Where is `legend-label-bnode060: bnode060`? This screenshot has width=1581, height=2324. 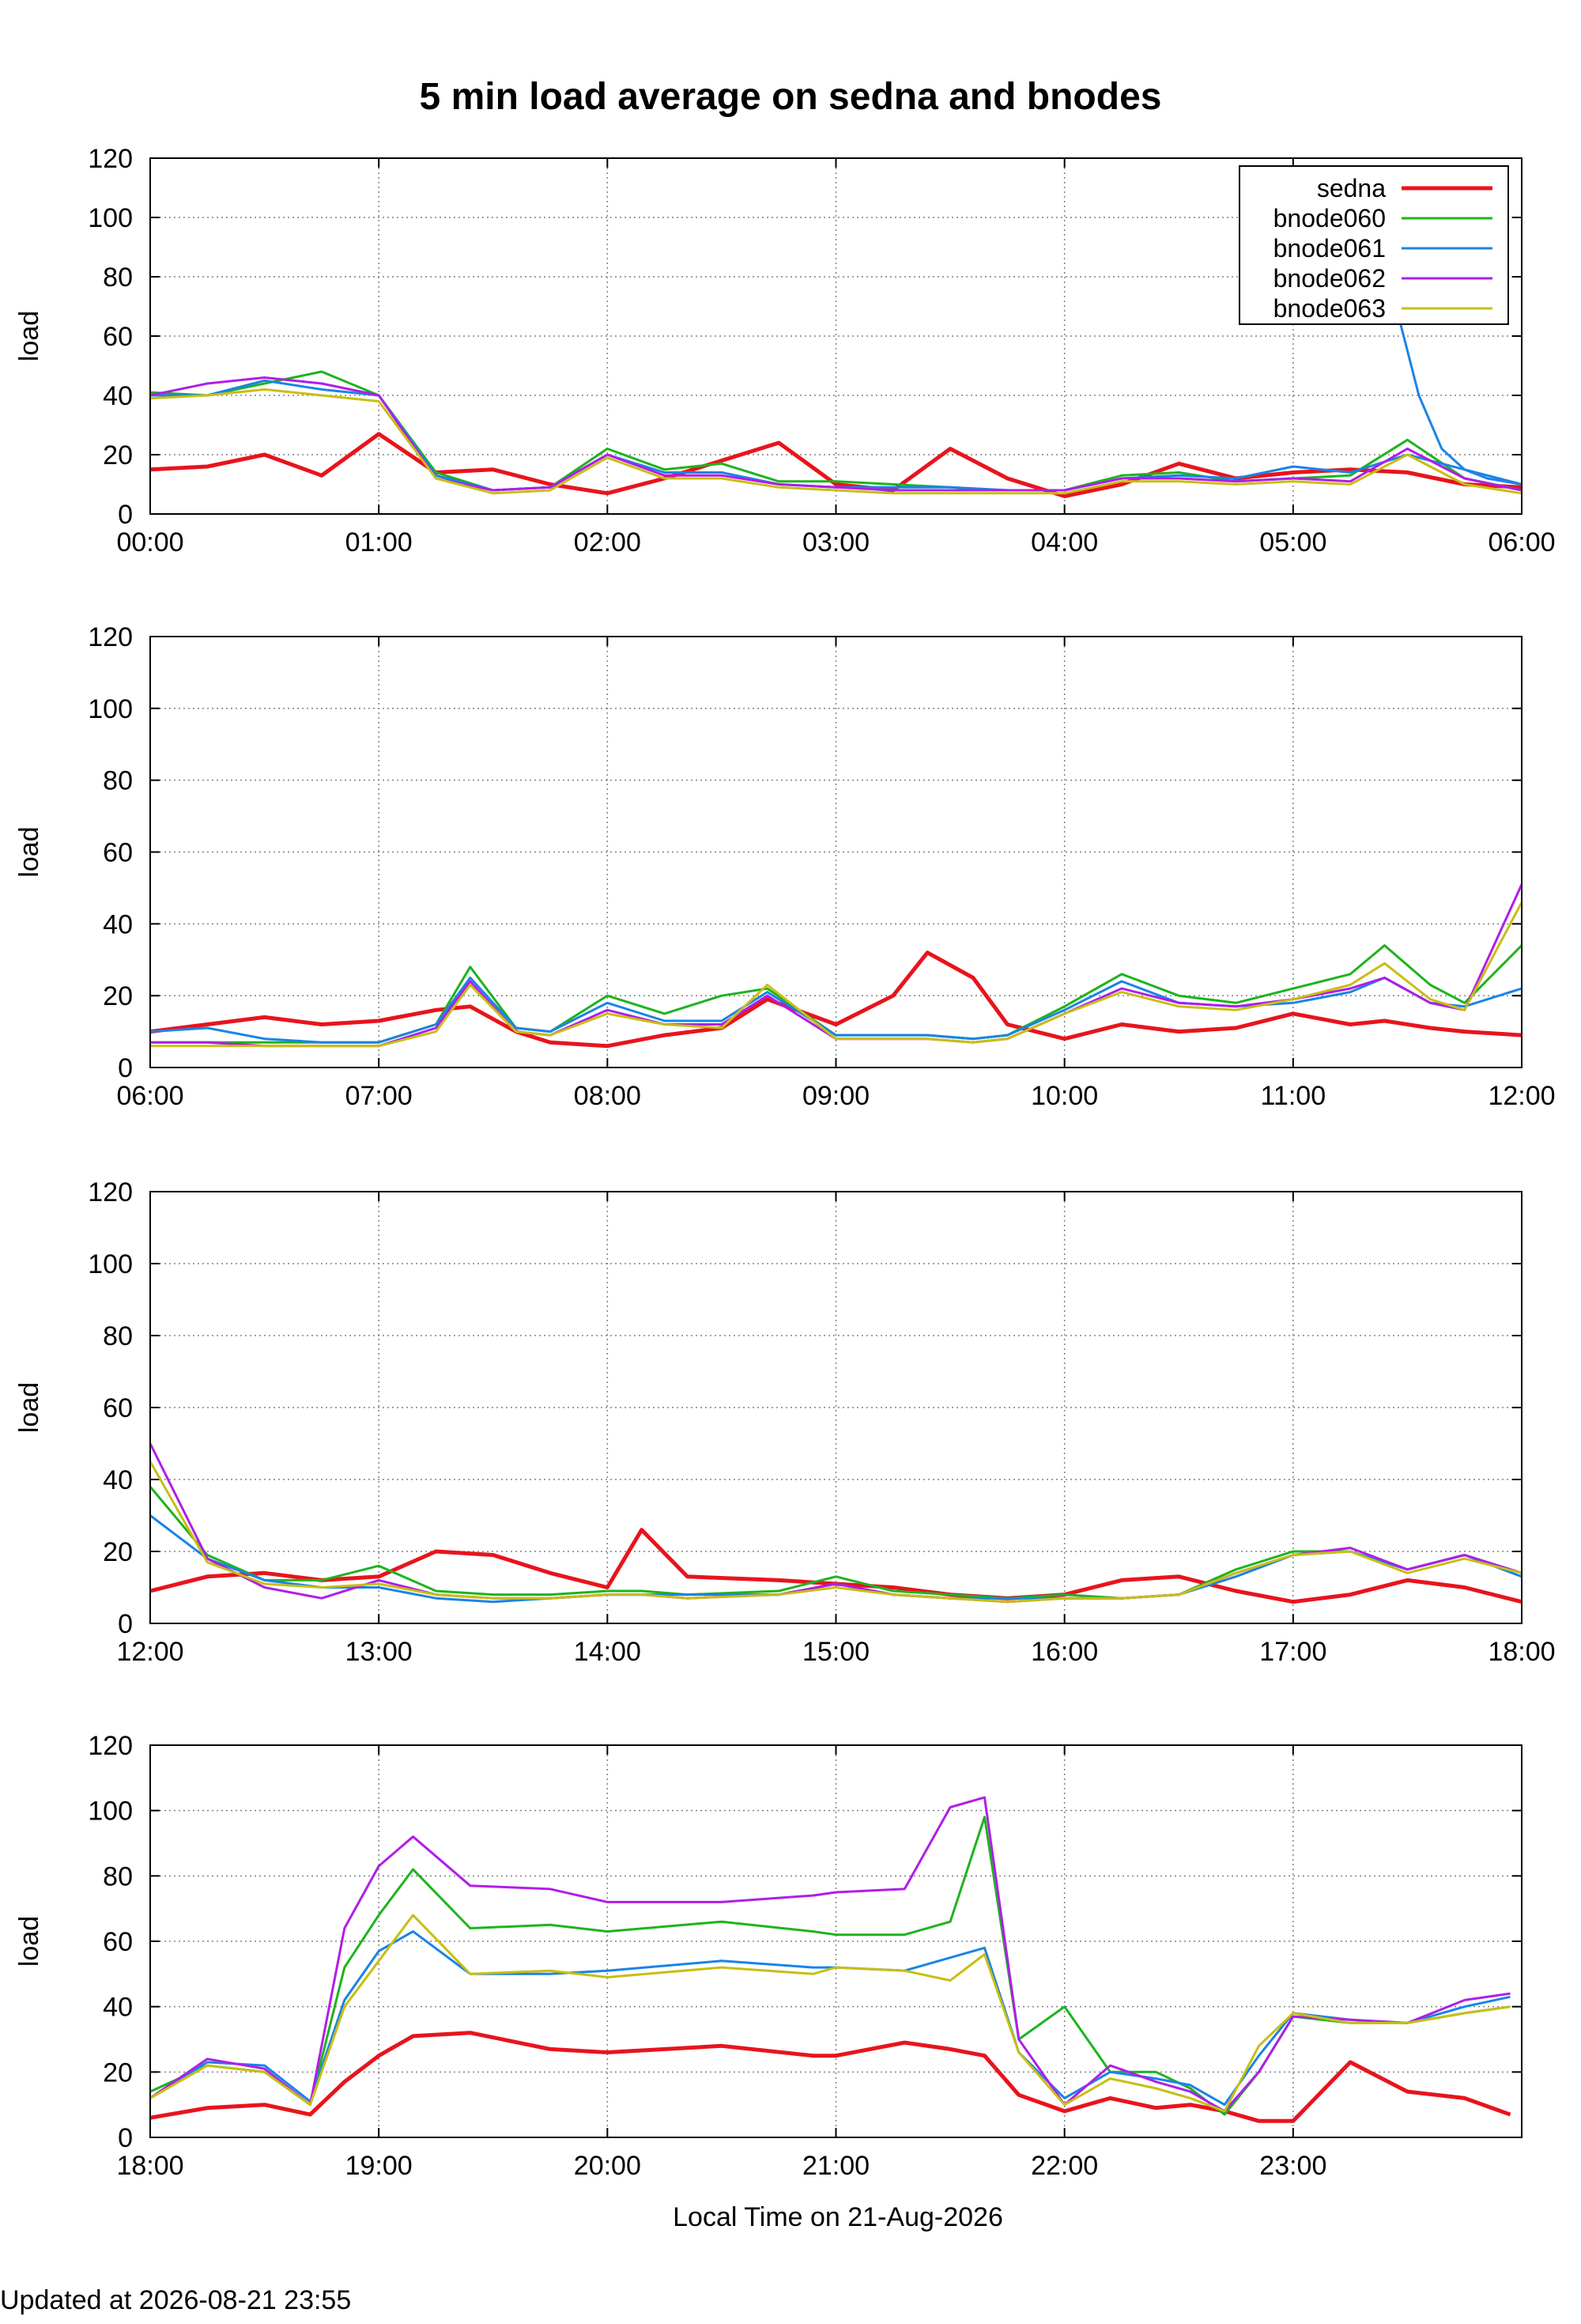 legend-label-bnode060: bnode060 is located at coordinates (1329, 218).